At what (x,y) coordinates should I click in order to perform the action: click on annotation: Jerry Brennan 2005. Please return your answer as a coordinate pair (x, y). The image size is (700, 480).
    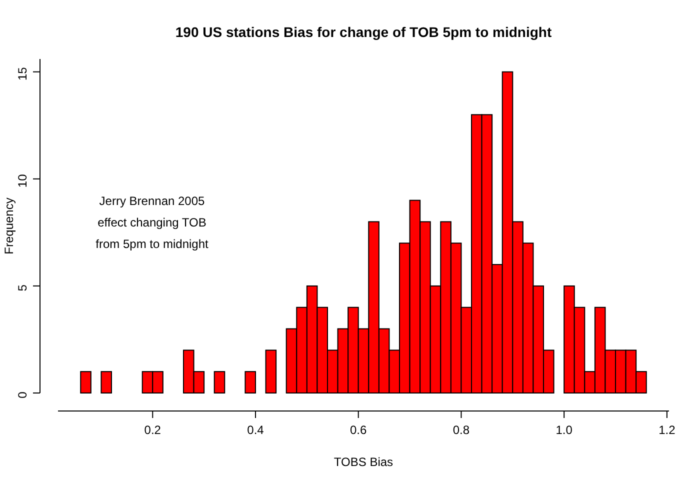
    Looking at the image, I should click on (152, 201).